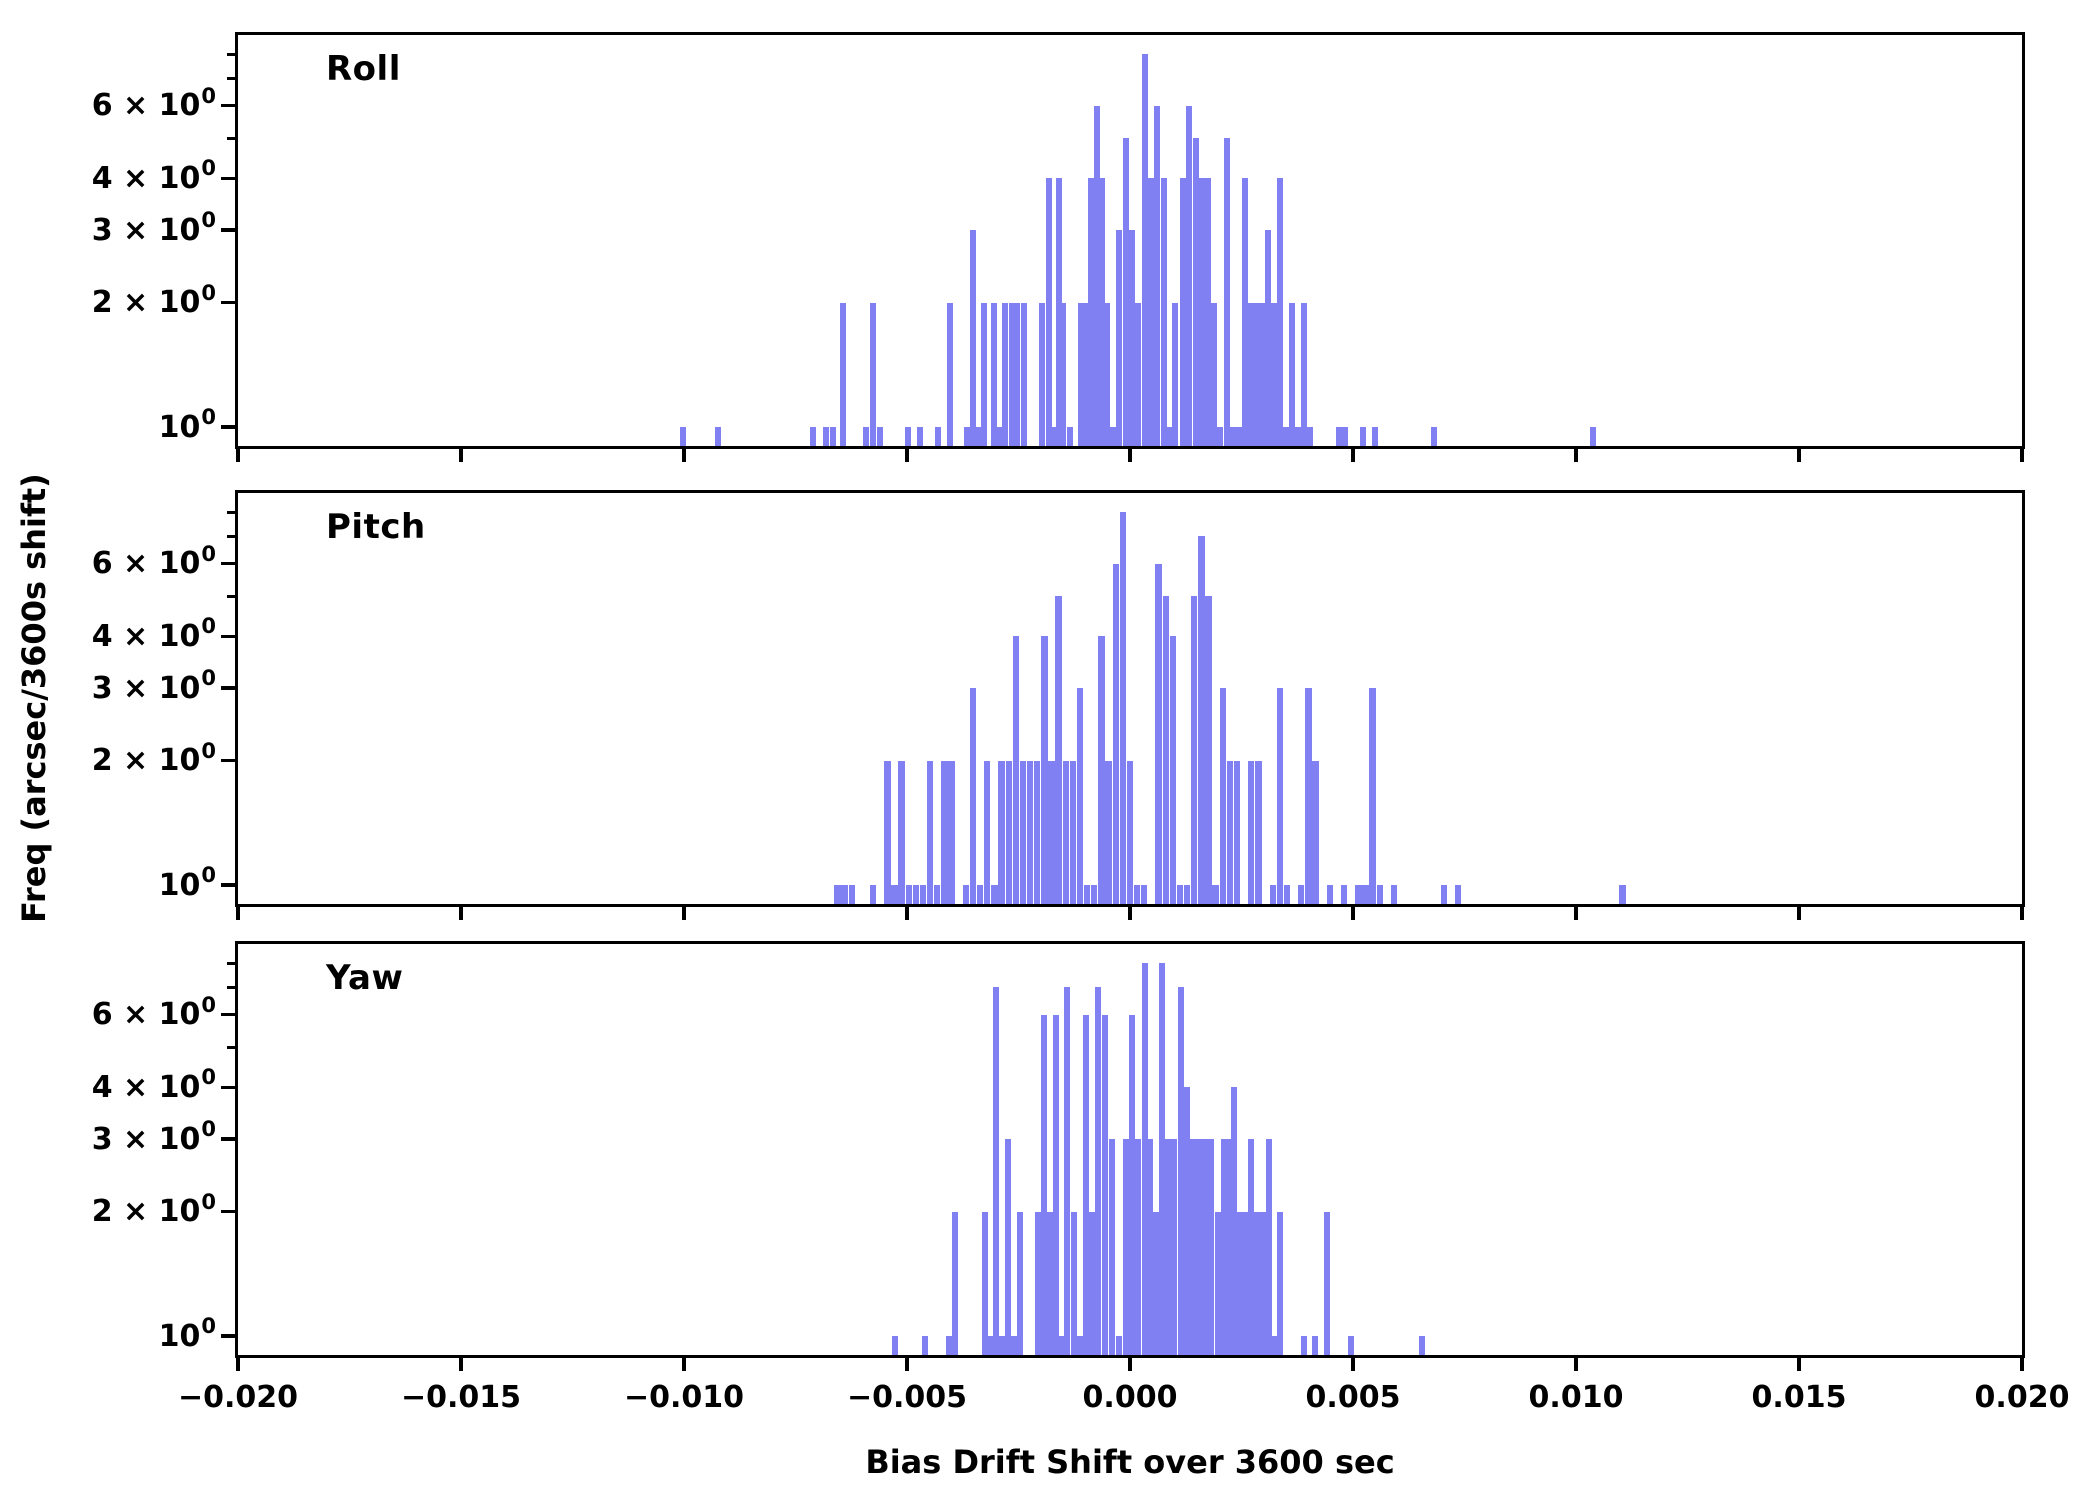  I want to click on y-tick-label: 4 × 10 0, so click(153, 176).